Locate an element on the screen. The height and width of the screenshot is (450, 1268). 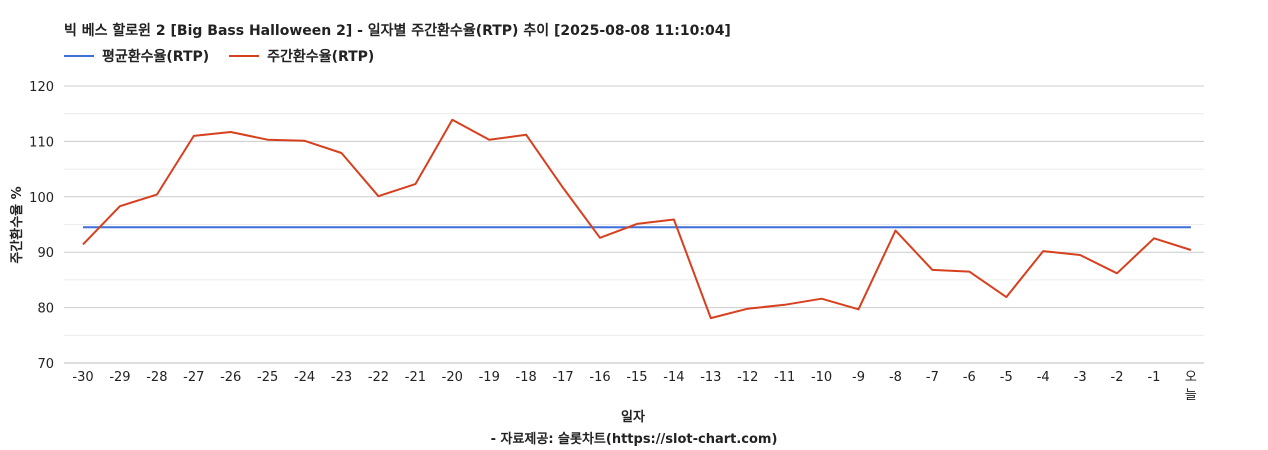
x-tick-label: -27 is located at coordinates (193, 377).